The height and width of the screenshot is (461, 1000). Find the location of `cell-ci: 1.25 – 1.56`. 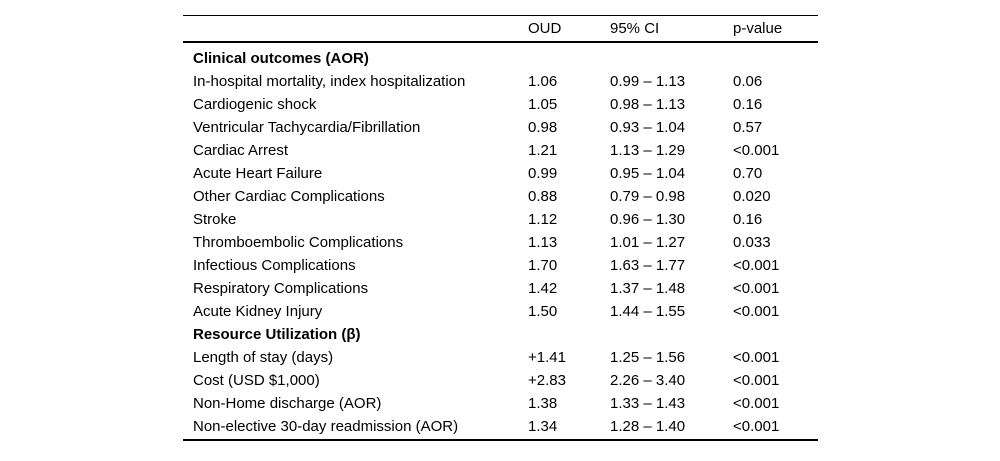

cell-ci: 1.25 – 1.56 is located at coordinates (648, 357).